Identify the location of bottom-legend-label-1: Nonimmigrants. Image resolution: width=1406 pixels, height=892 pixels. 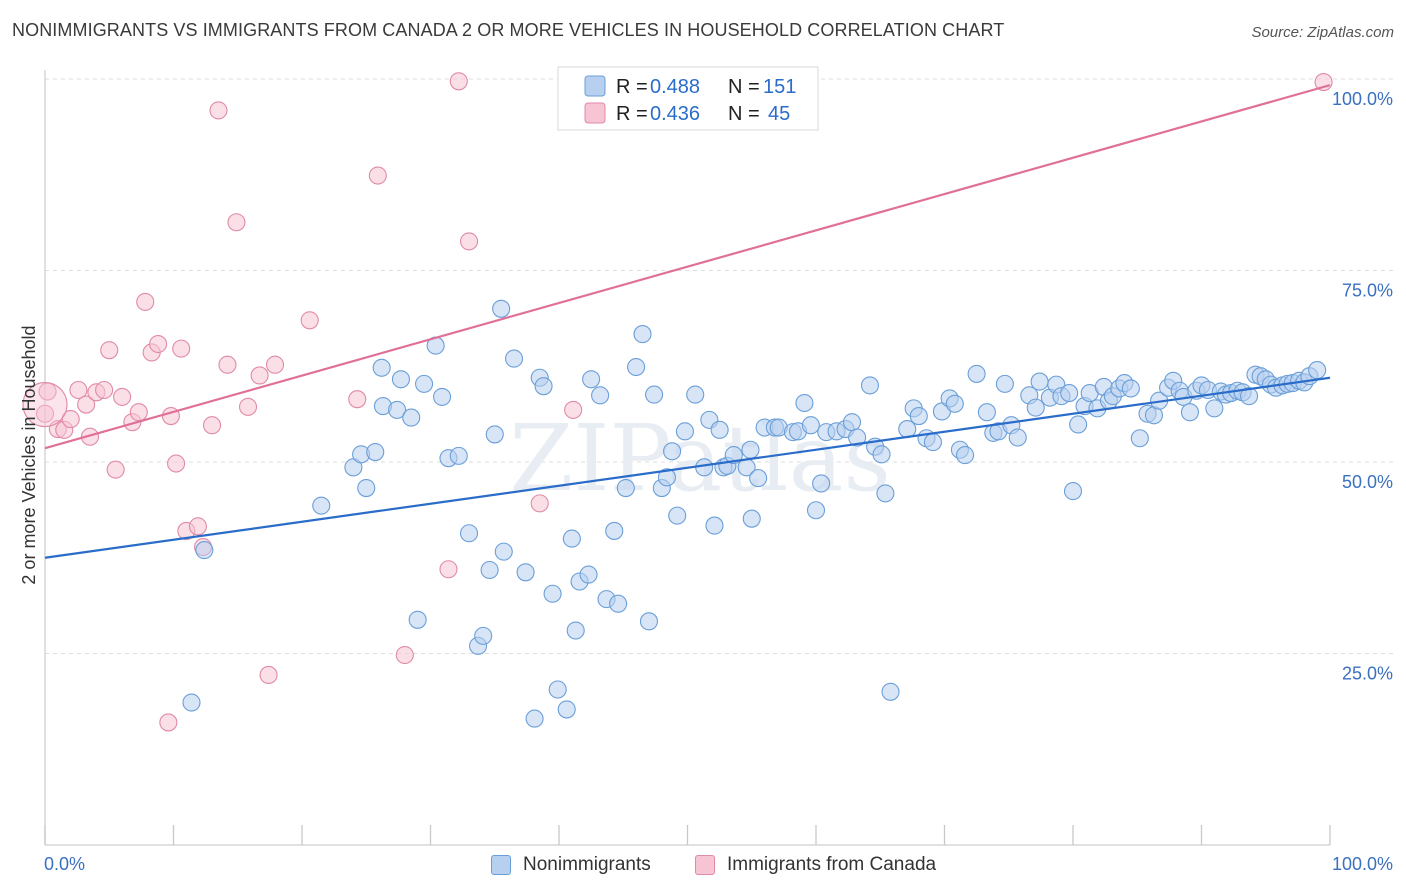
(587, 864).